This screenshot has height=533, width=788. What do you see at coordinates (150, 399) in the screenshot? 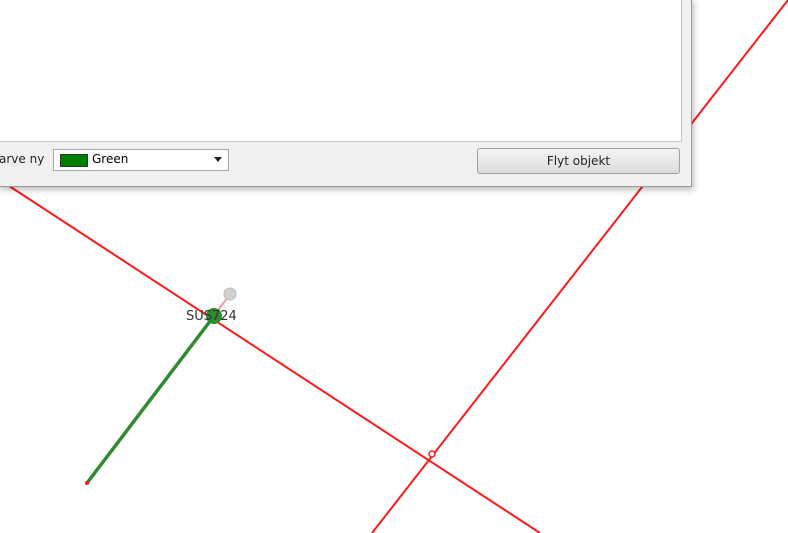
I see `new-line` at bounding box center [150, 399].